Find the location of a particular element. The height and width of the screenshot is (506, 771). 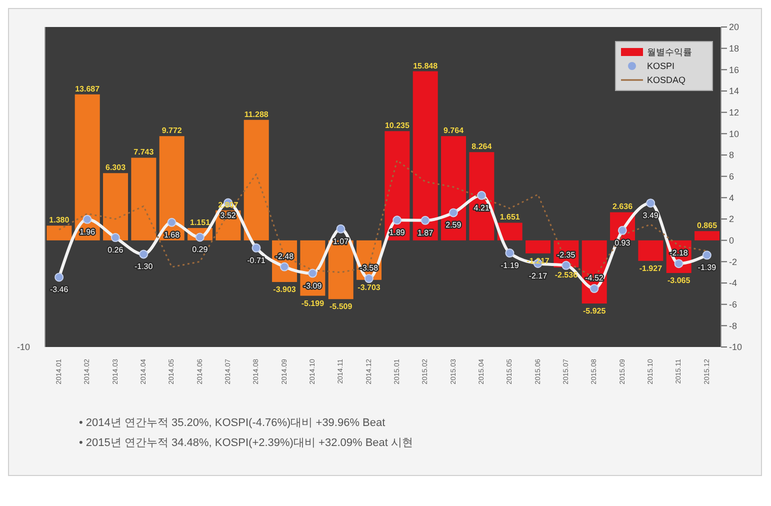

data-label: 10.235 is located at coordinates (397, 125).